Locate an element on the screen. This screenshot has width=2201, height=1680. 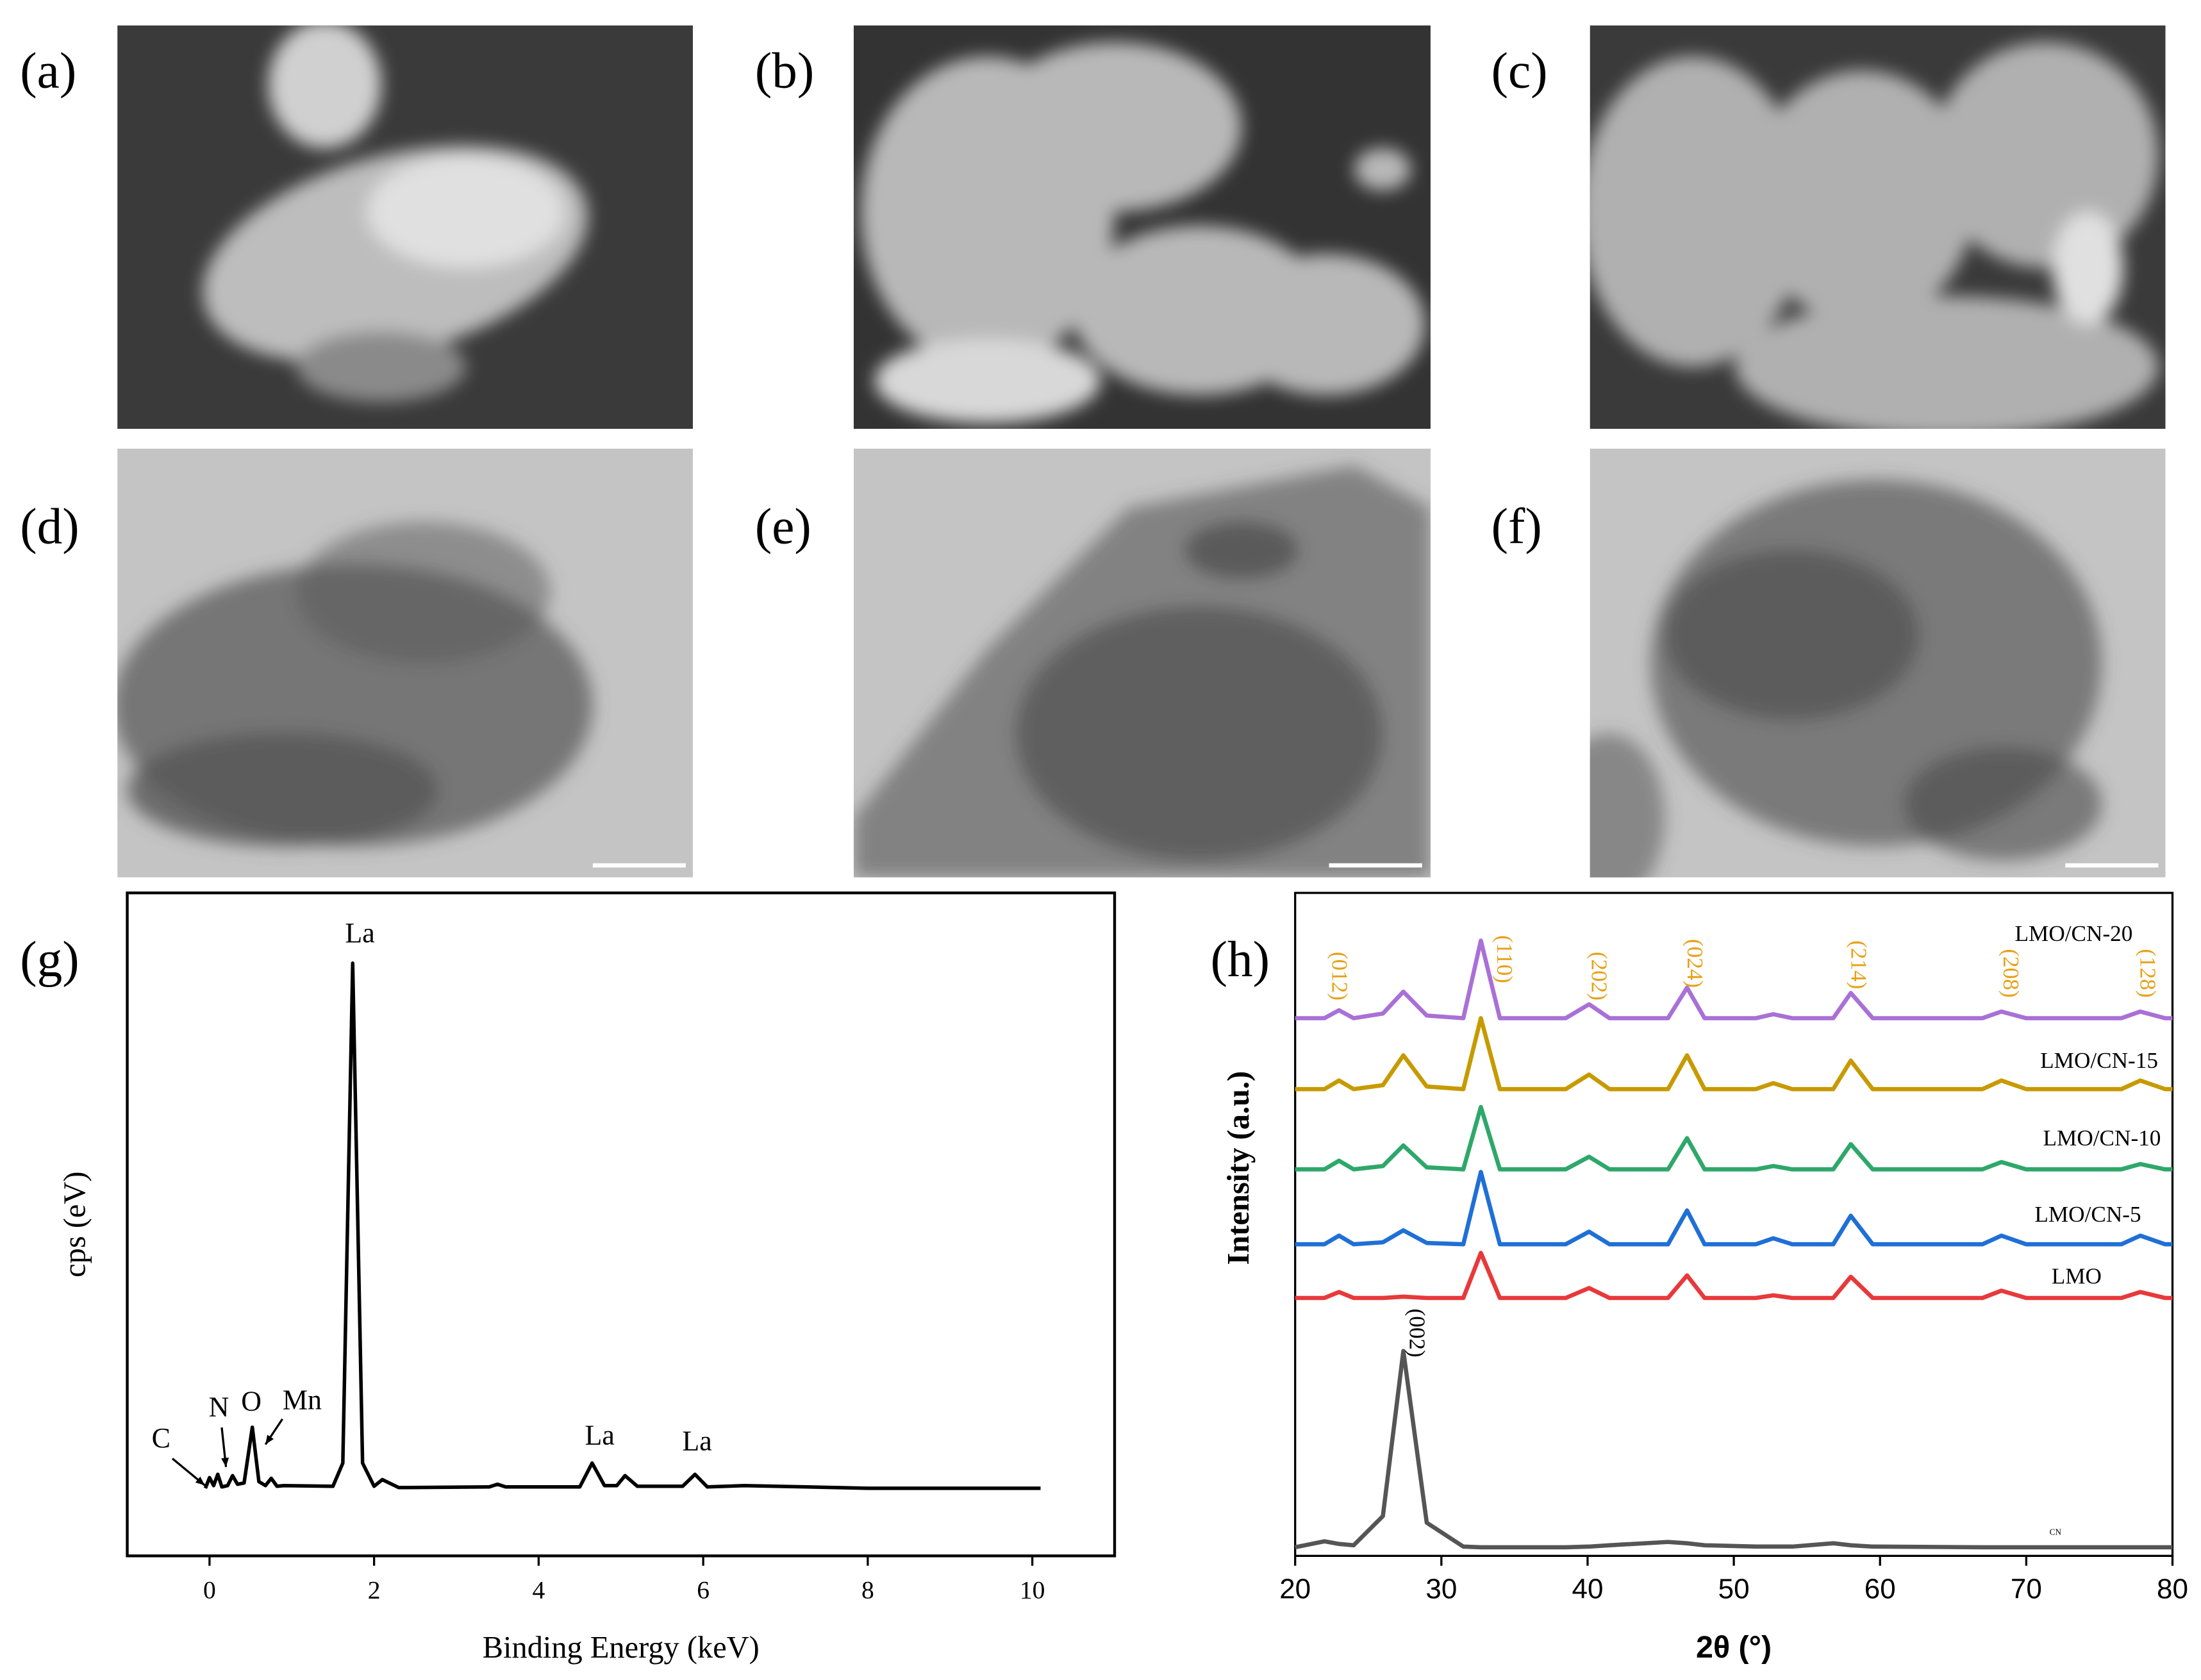
series-label: CN is located at coordinates (2056, 1531).